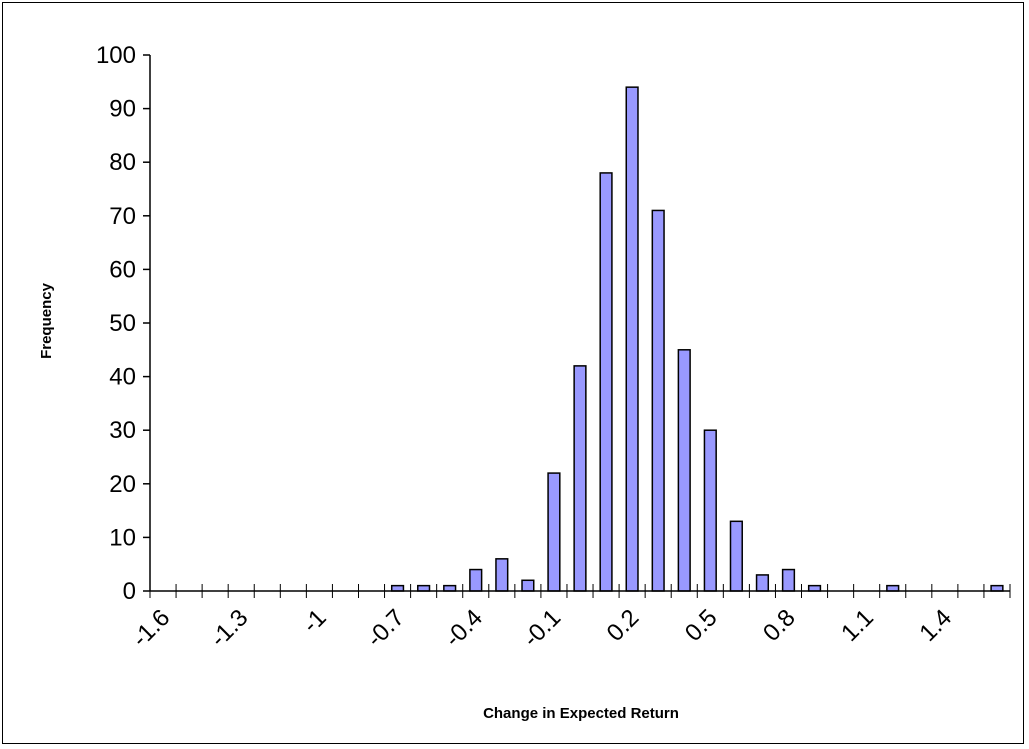  I want to click on bar--0.7, so click(397, 588).